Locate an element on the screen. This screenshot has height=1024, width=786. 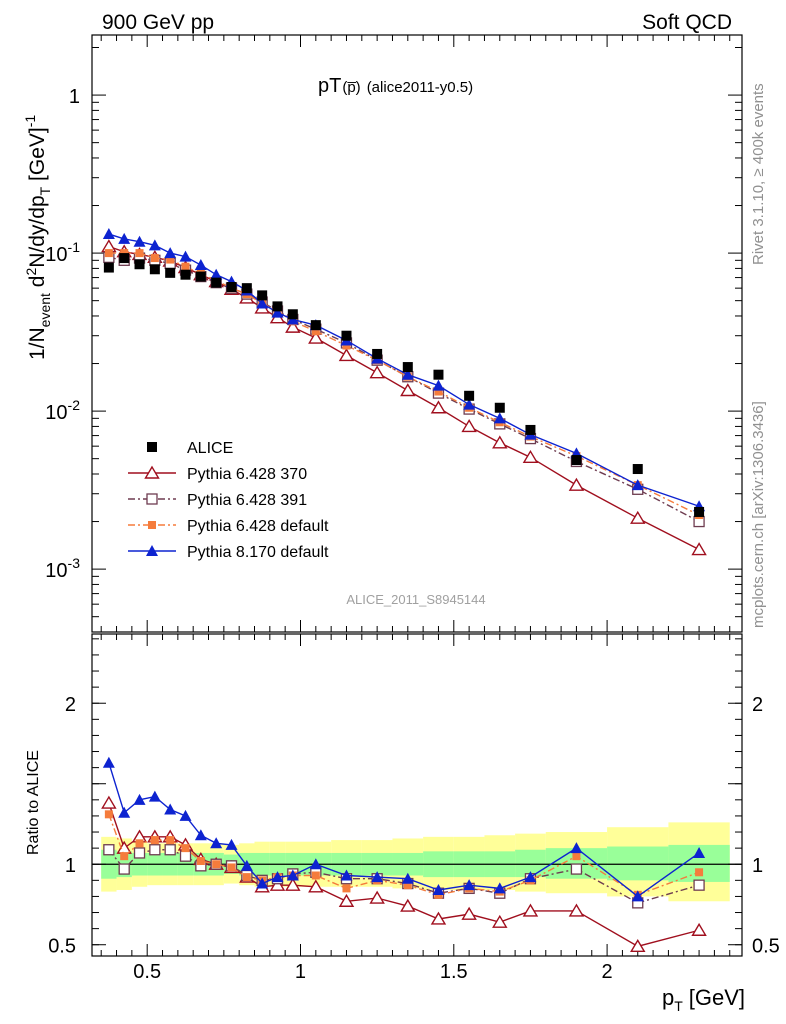
ratio-y-tick-label: 1 is located at coordinates (70, 866).